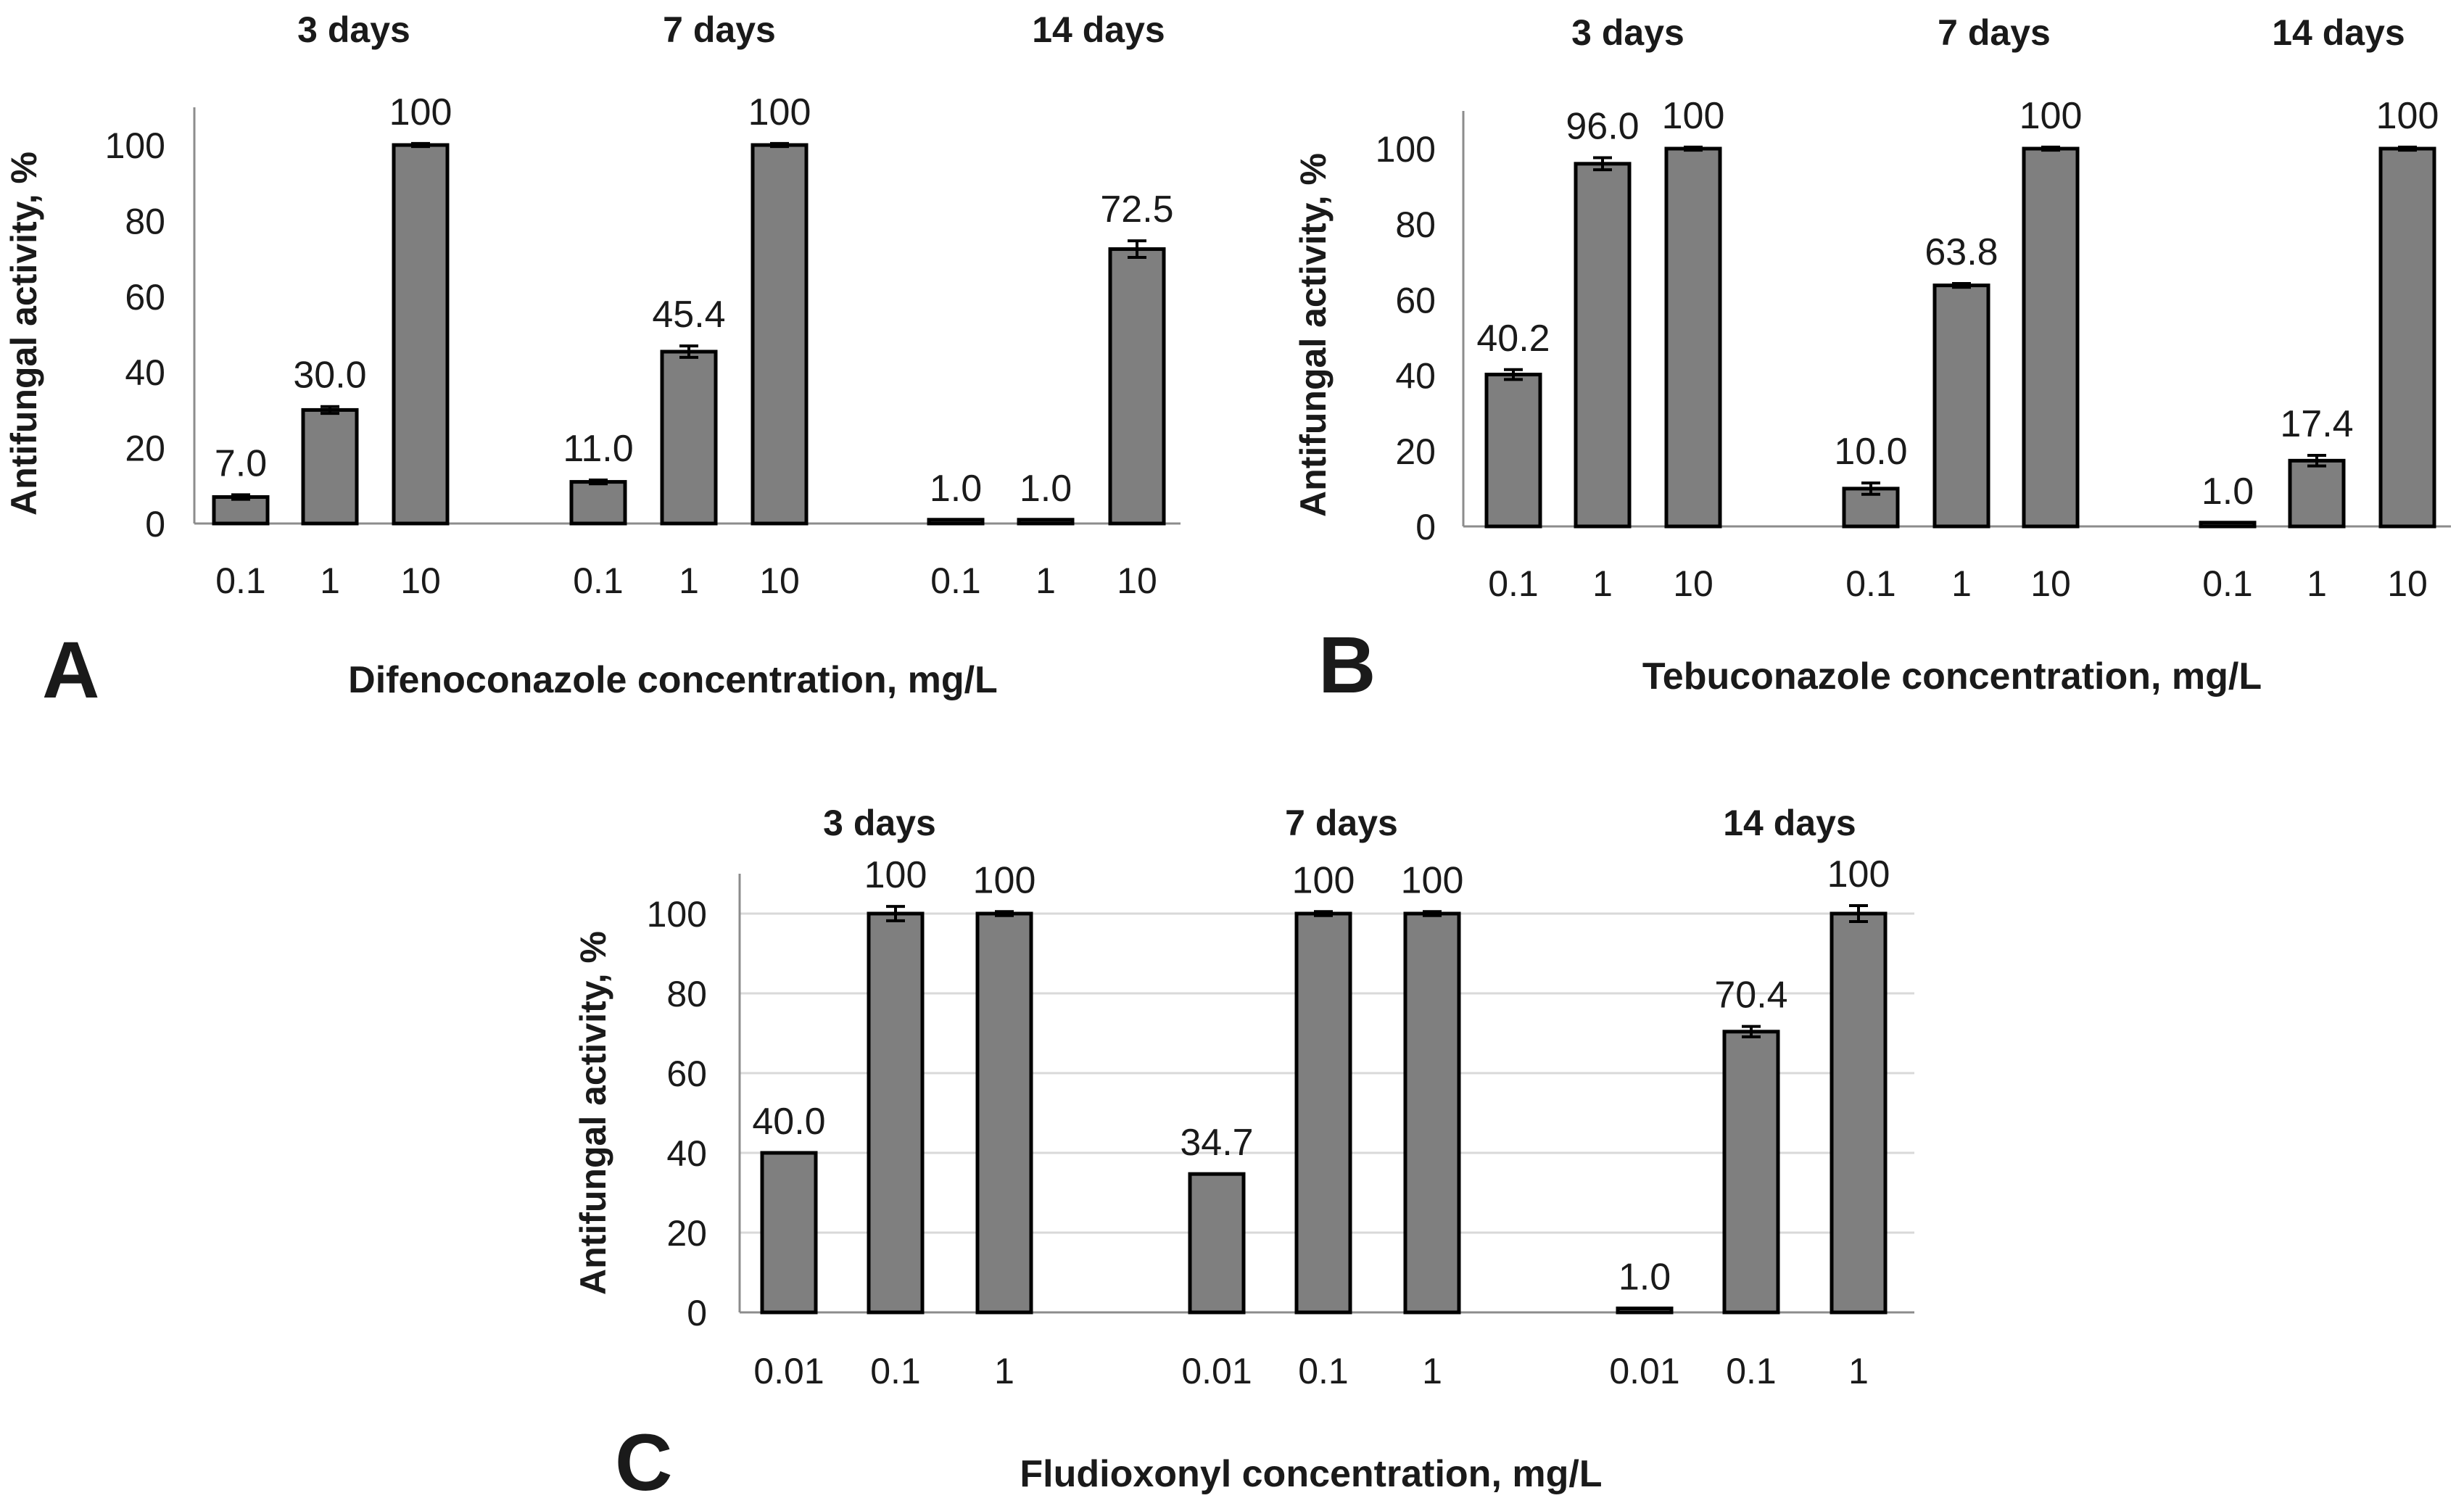 The height and width of the screenshot is (1498, 2464). Describe the element at coordinates (1311, 1474) in the screenshot. I see `x-axis-label: Fludioxonyl concentration, mg/L` at that location.